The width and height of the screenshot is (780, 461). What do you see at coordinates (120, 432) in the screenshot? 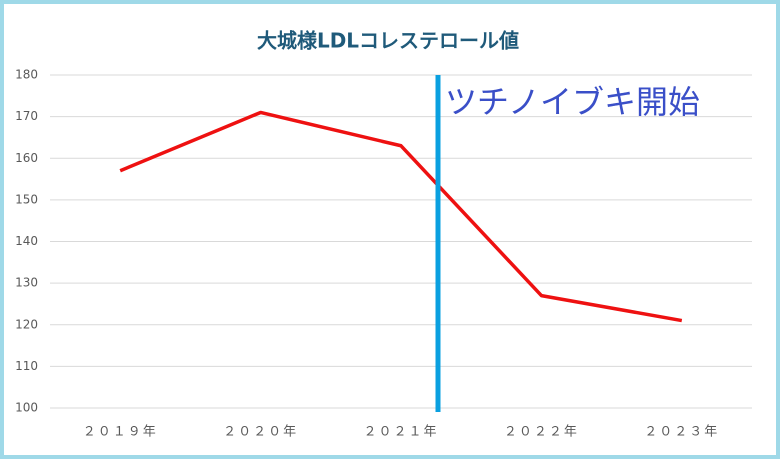
I see `x-tick-label: ２０１９年` at bounding box center [120, 432].